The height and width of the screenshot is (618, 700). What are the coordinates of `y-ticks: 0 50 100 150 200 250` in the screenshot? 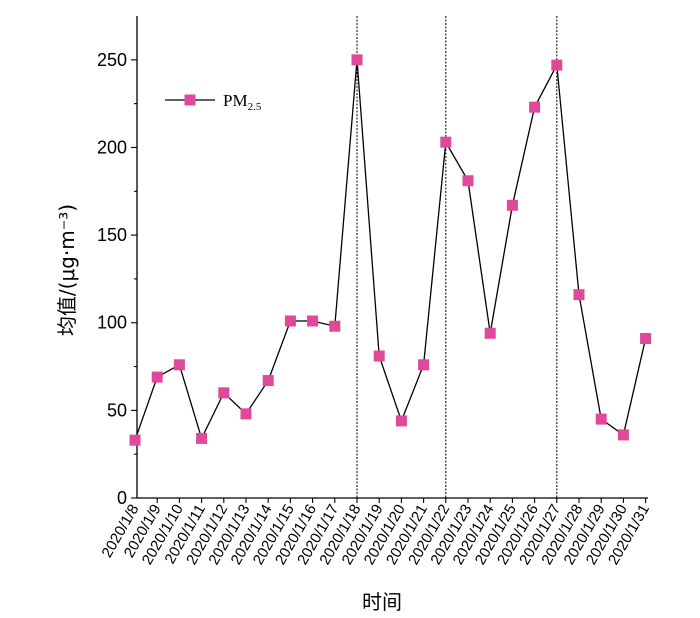 It's located at (117, 279).